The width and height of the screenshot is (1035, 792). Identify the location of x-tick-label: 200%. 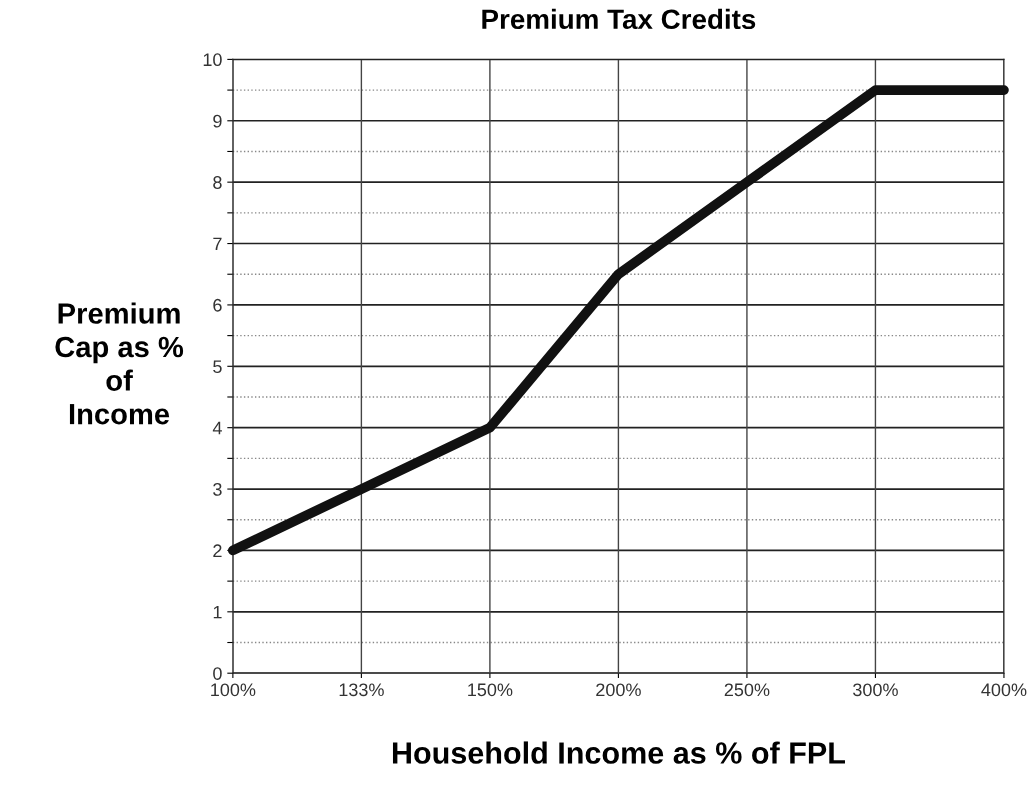
(618, 690).